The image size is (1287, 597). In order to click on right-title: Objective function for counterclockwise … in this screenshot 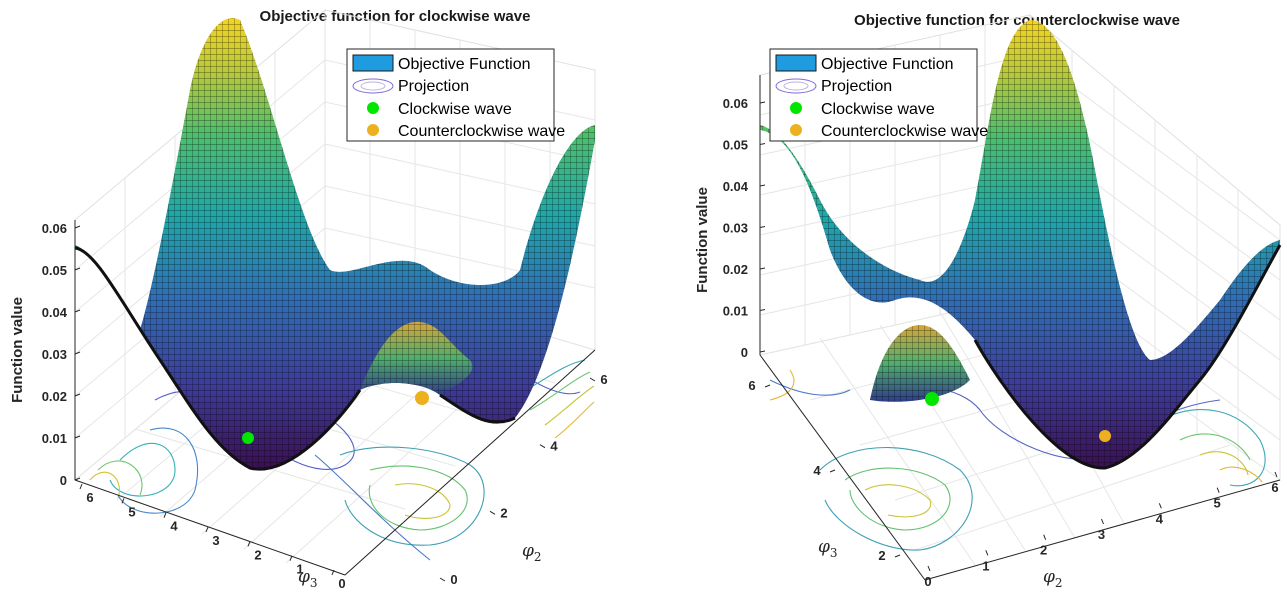, I will do `click(1017, 20)`.